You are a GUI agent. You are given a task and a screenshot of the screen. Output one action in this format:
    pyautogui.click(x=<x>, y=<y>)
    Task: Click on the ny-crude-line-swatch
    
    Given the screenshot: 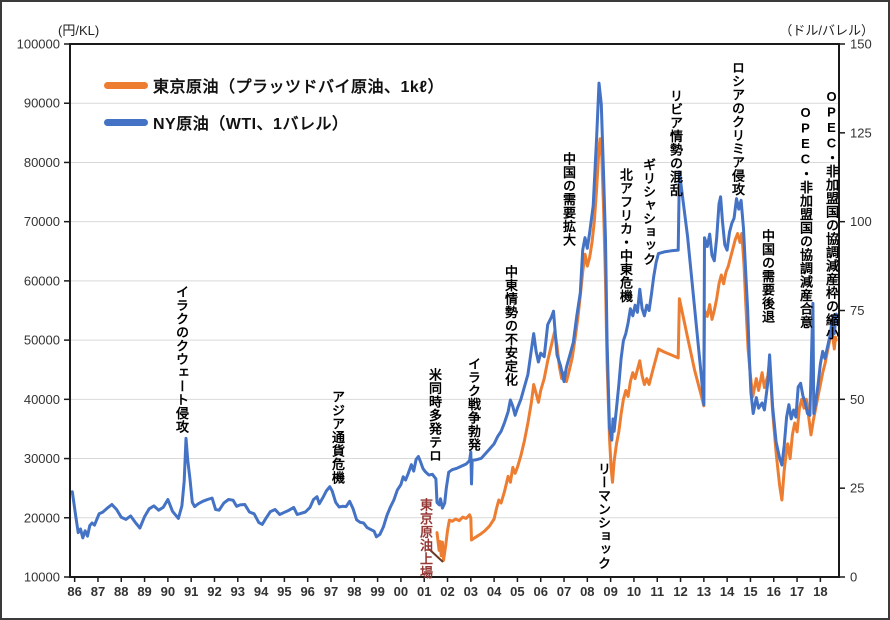 What is the action you would take?
    pyautogui.click(x=126, y=122)
    